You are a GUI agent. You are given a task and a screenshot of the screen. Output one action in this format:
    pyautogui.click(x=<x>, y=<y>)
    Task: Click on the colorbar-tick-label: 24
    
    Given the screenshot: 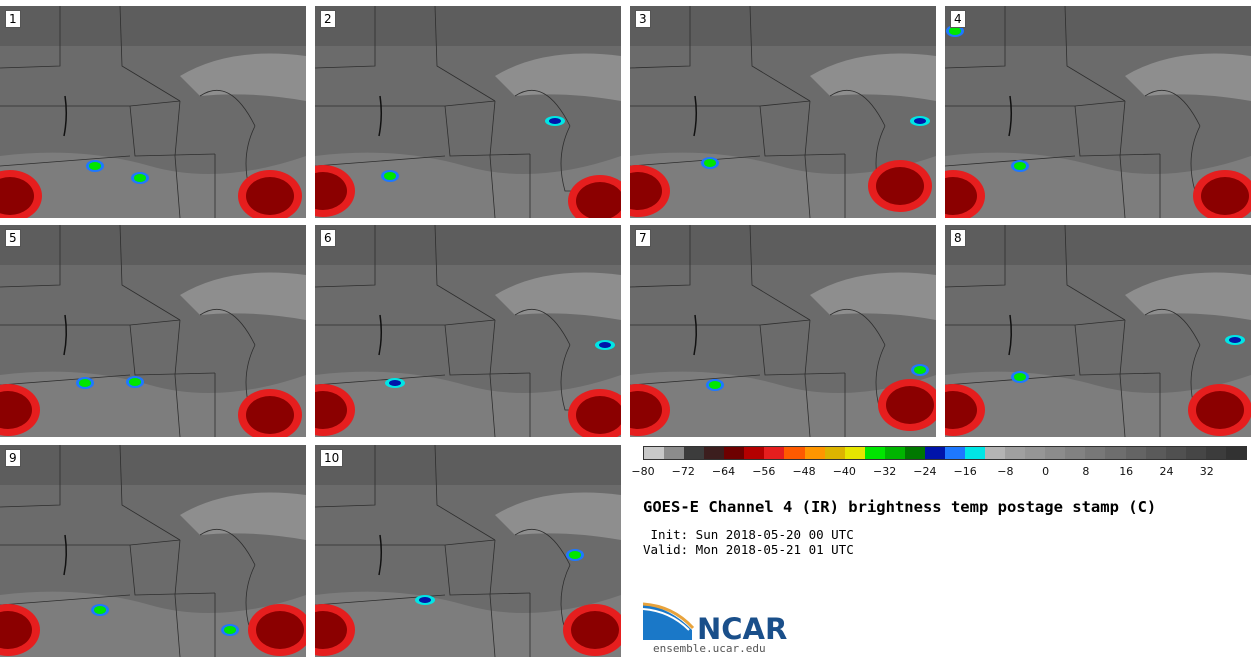 What is the action you would take?
    pyautogui.click(x=1166, y=471)
    